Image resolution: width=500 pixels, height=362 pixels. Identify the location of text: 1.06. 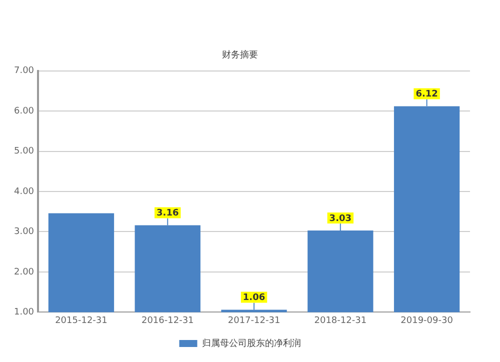
(254, 298).